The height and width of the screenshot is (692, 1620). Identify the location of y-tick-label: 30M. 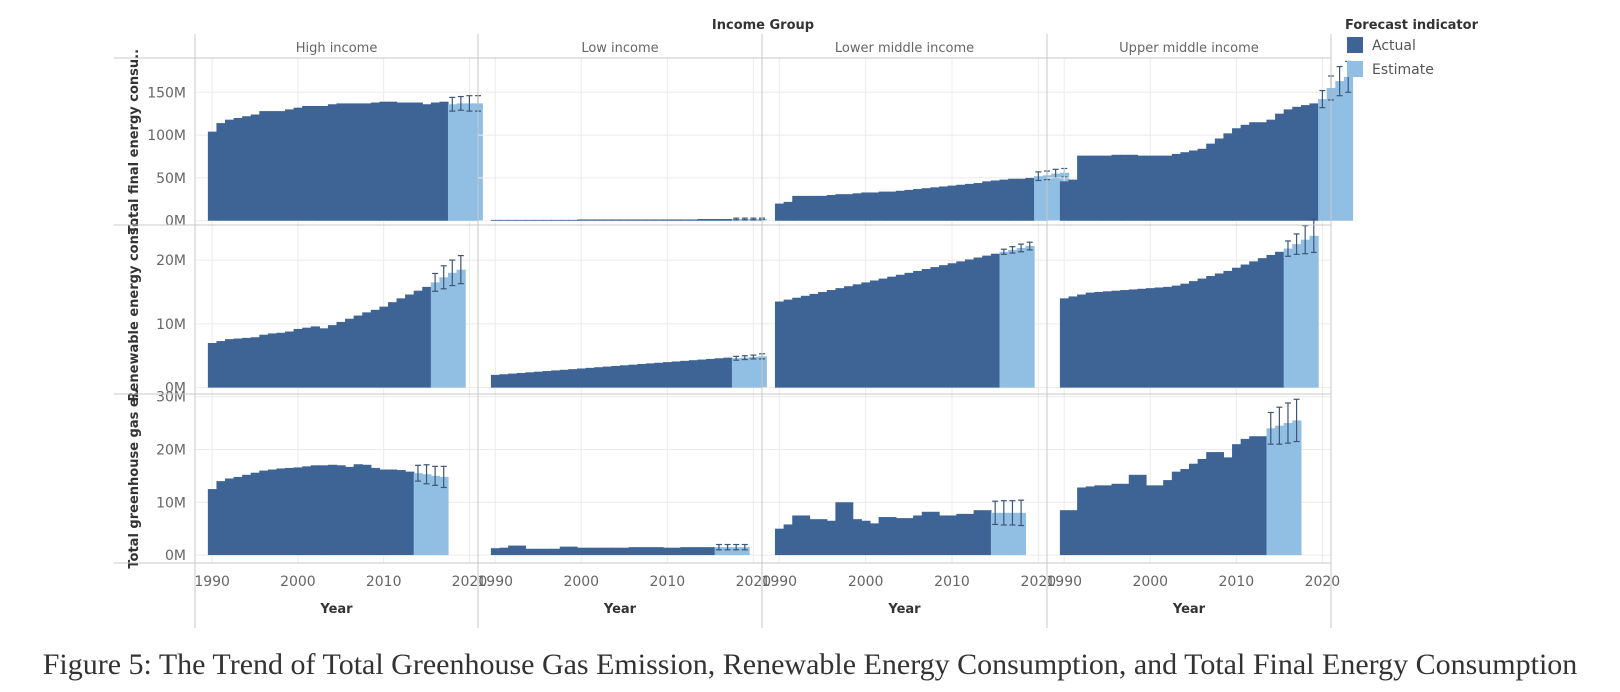
(171, 398).